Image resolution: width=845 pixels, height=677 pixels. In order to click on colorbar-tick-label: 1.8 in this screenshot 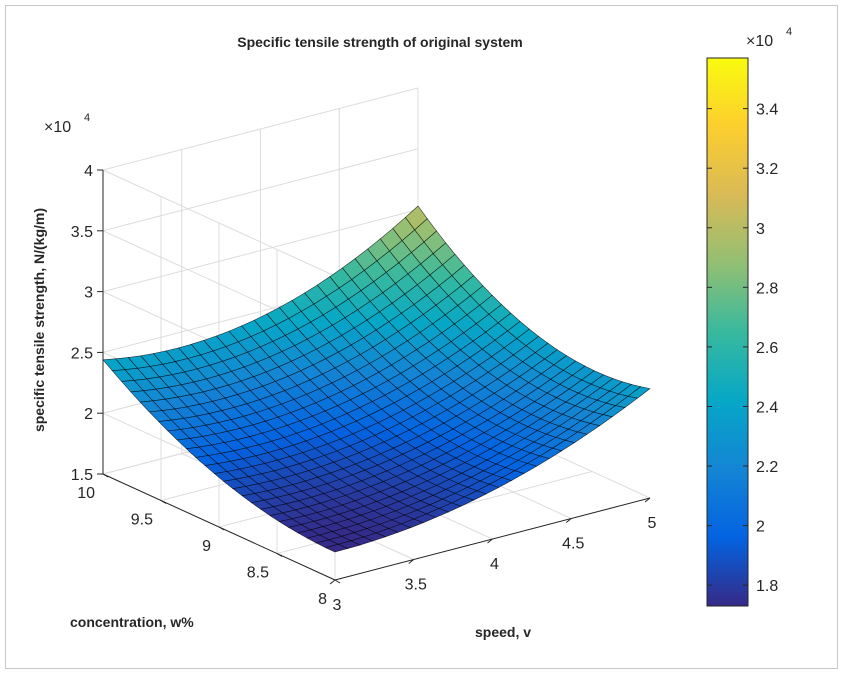, I will do `click(767, 586)`.